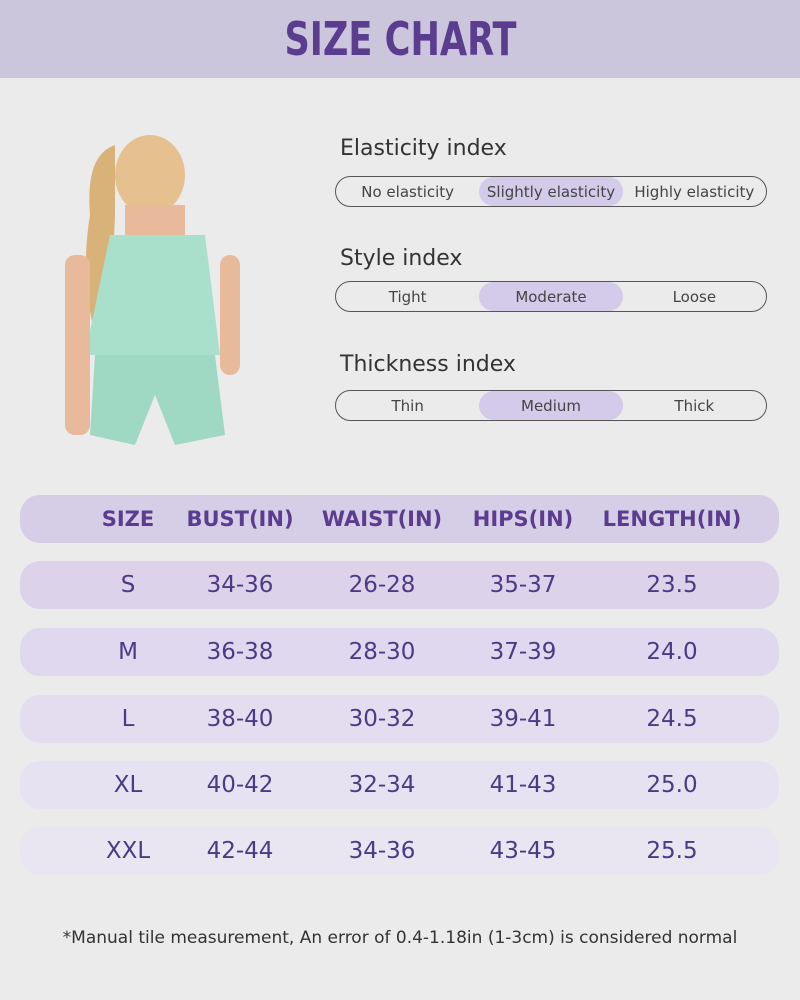 Image resolution: width=800 pixels, height=1000 pixels. I want to click on table-row: S 34-36 26-28 35-37 23.5, so click(399, 585).